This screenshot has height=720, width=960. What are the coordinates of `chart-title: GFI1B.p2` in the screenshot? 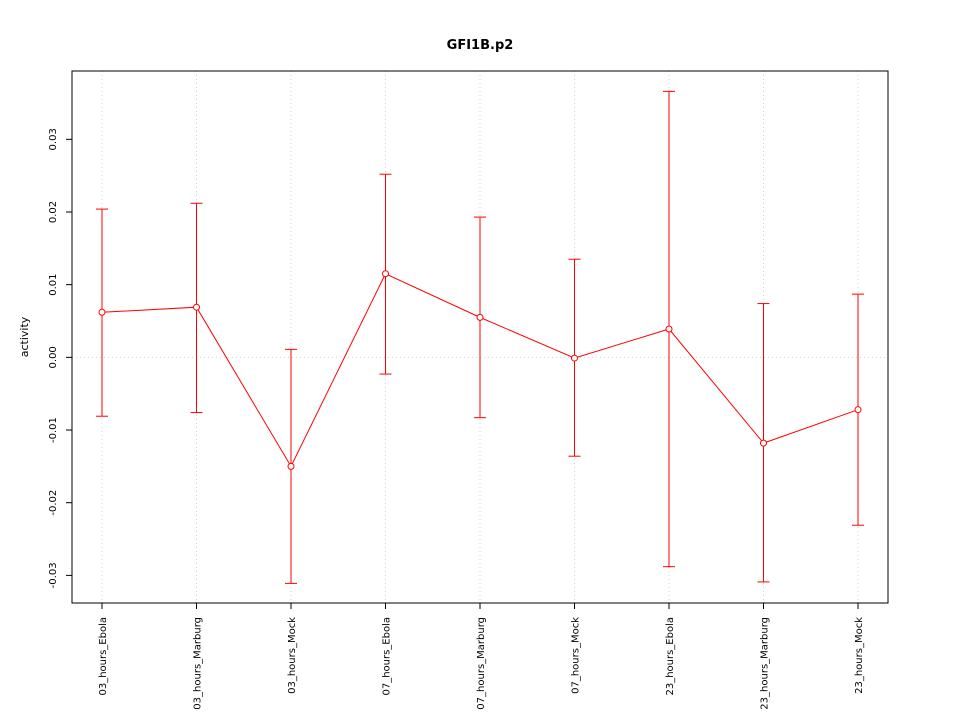 It's located at (480, 45).